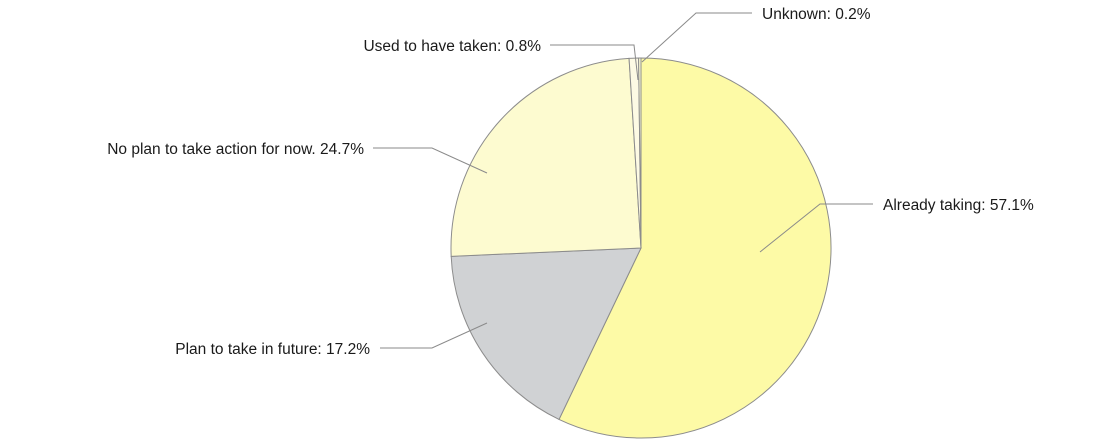 The image size is (1097, 444). What do you see at coordinates (452, 46) in the screenshot?
I see `slice-used-to-have-taken-label: Used to have taken: 0.8%` at bounding box center [452, 46].